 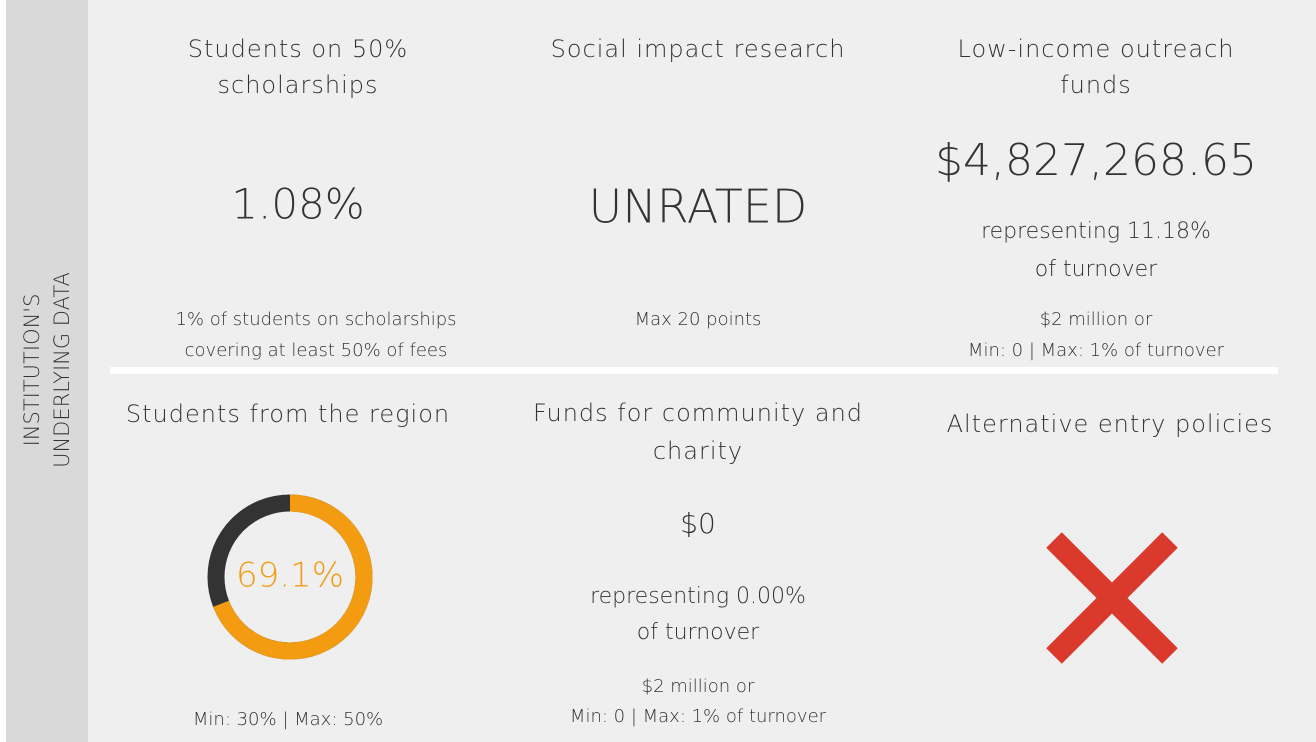 I want to click on donut-label: 69.1%, so click(x=290, y=576).